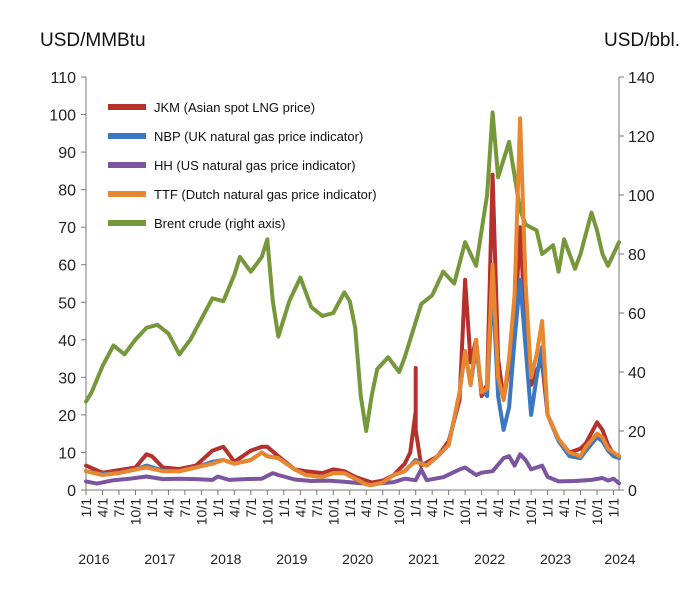 Image resolution: width=696 pixels, height=602 pixels. What do you see at coordinates (67, 303) in the screenshot?
I see `left-tick-label: 50` at bounding box center [67, 303].